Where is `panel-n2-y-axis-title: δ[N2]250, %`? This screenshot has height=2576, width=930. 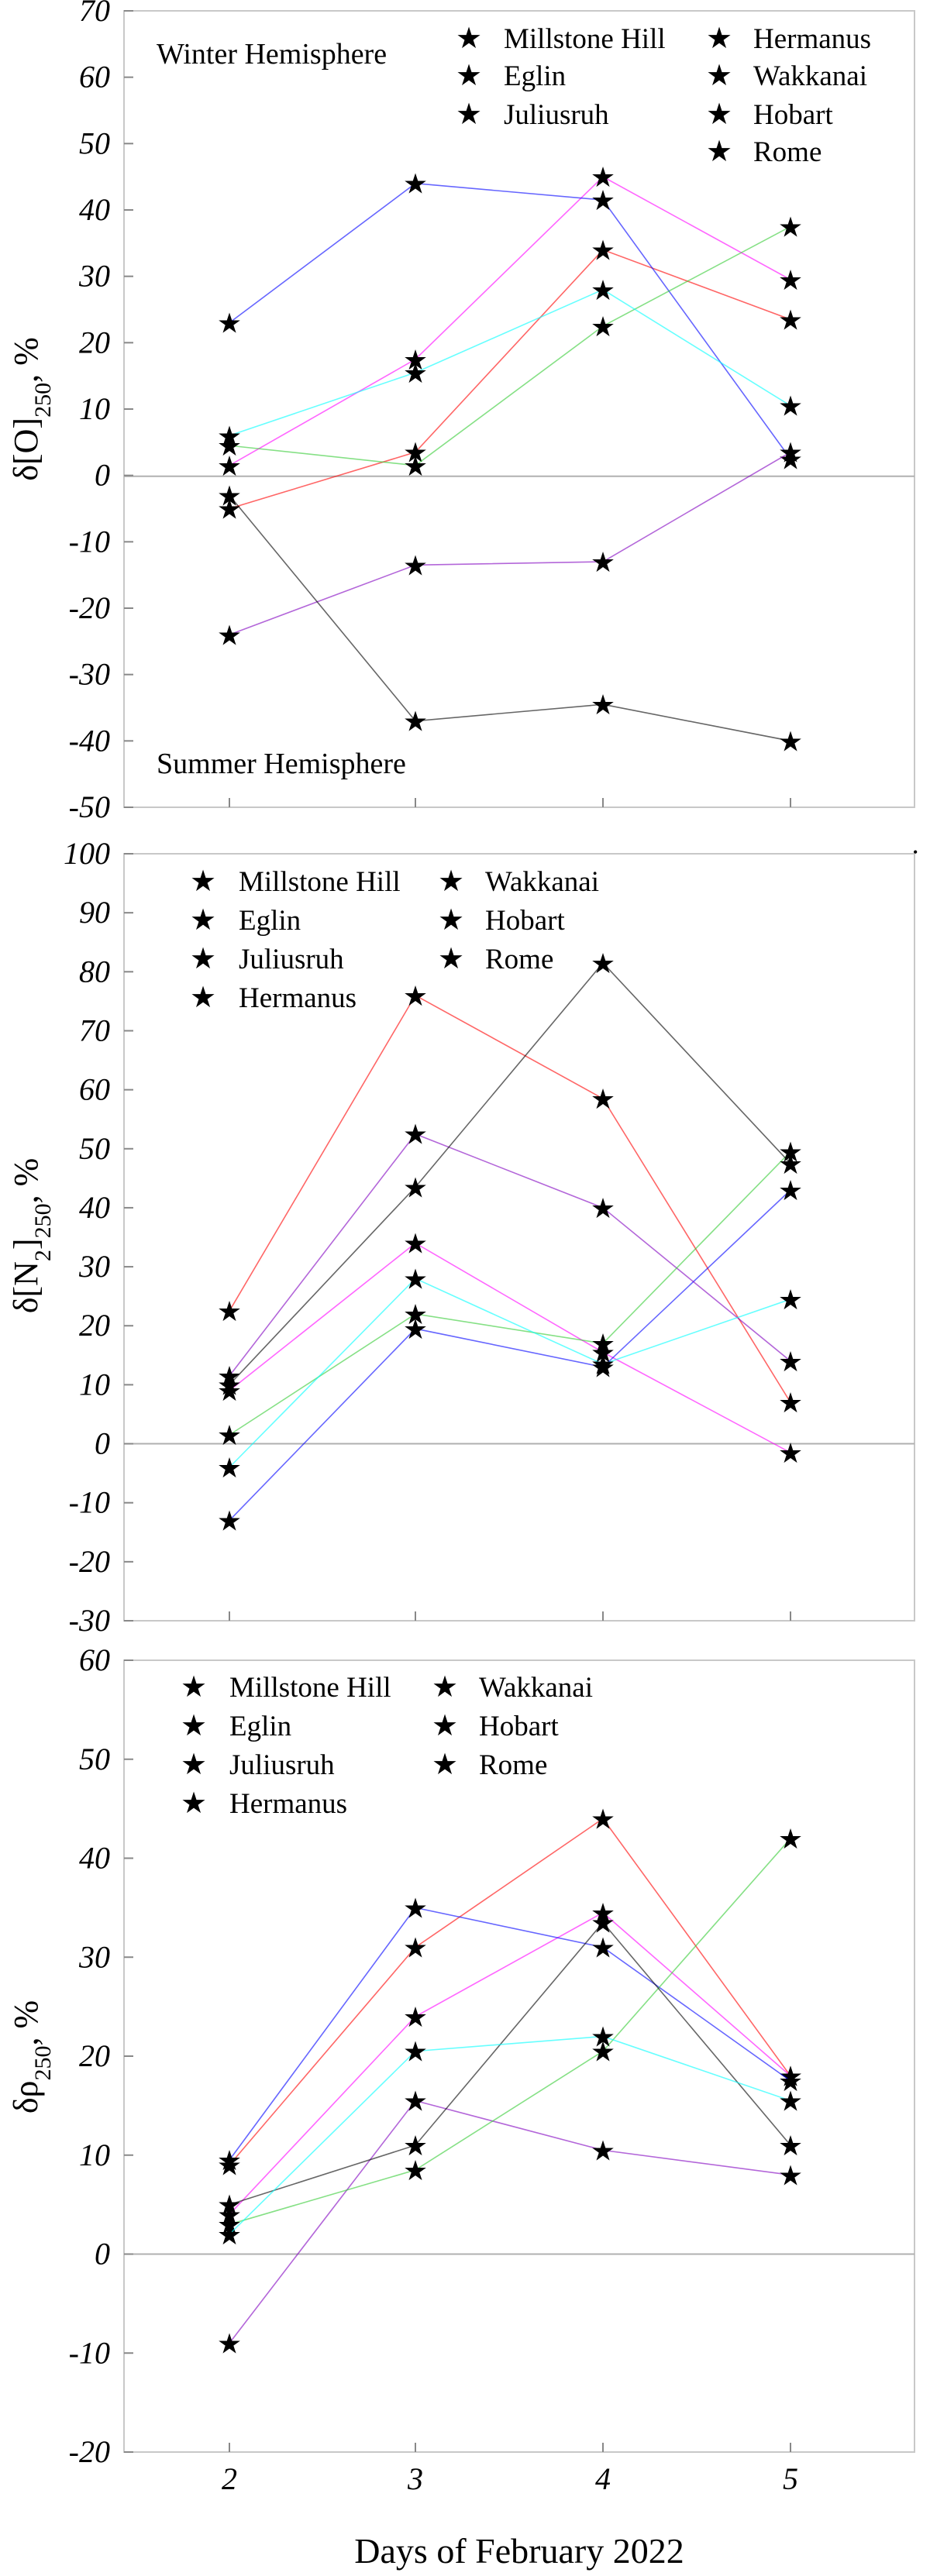 panel-n2-y-axis-title: δ[N2]250, % is located at coordinates (31, 1235).